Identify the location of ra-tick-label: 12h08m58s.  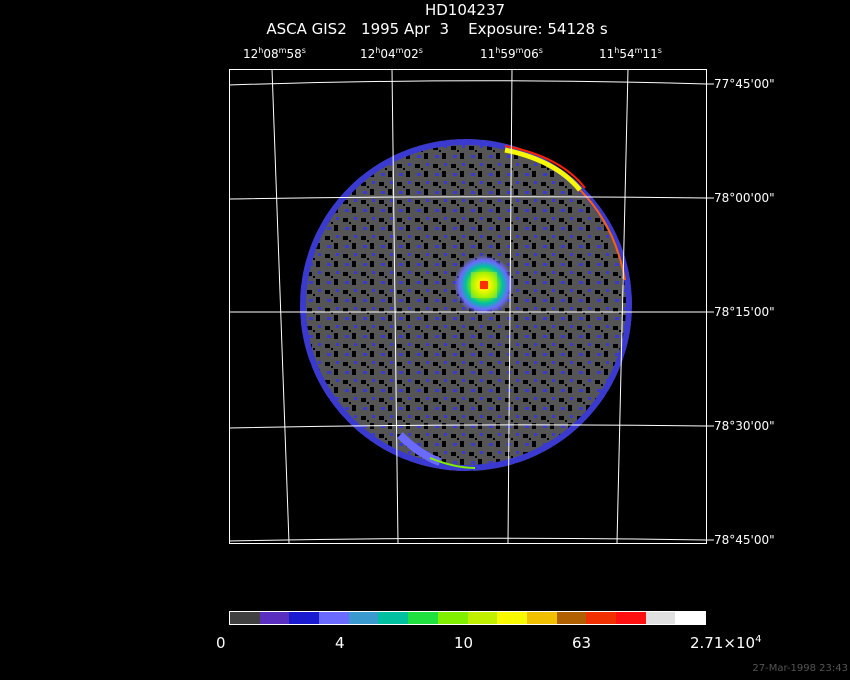
(274, 53).